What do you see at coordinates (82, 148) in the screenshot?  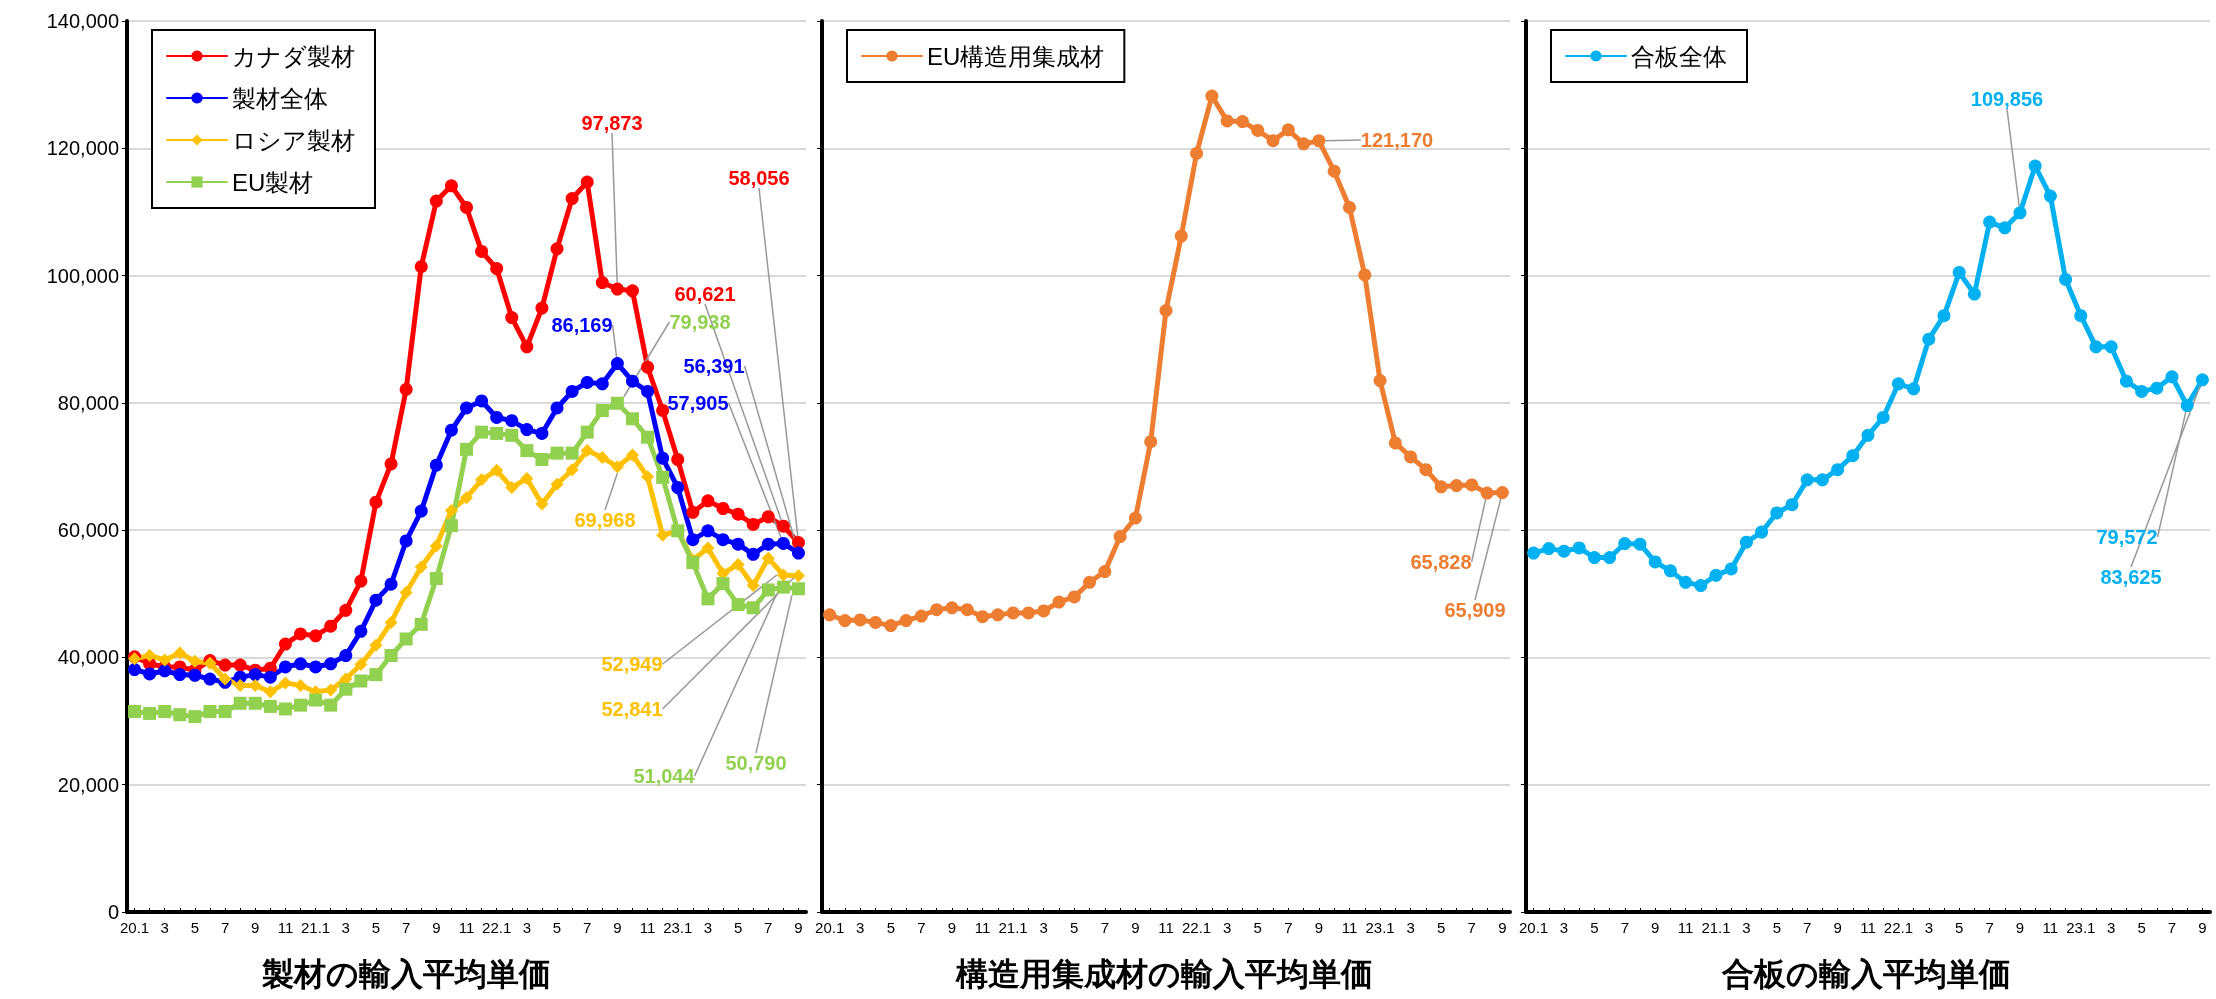 I see `y-tick-label: 120,000` at bounding box center [82, 148].